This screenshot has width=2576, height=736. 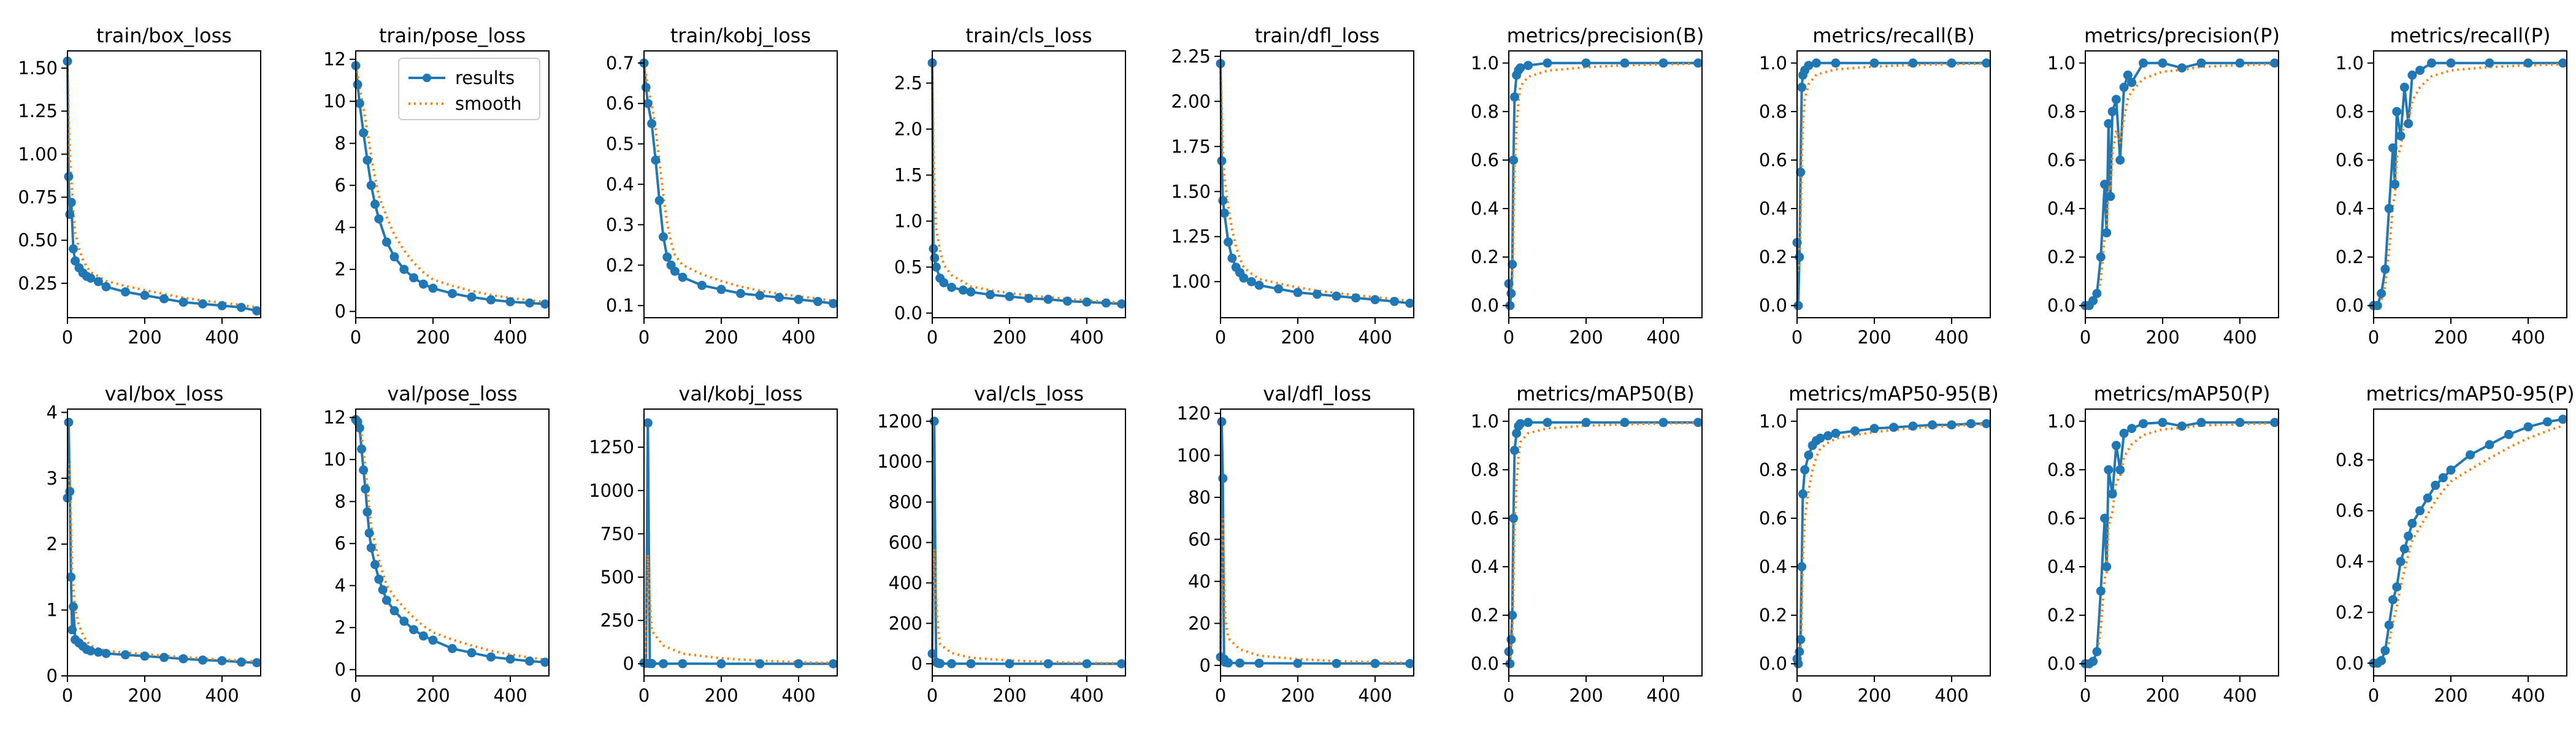 What do you see at coordinates (617, 577) in the screenshot?
I see `y-tick-label: 500` at bounding box center [617, 577].